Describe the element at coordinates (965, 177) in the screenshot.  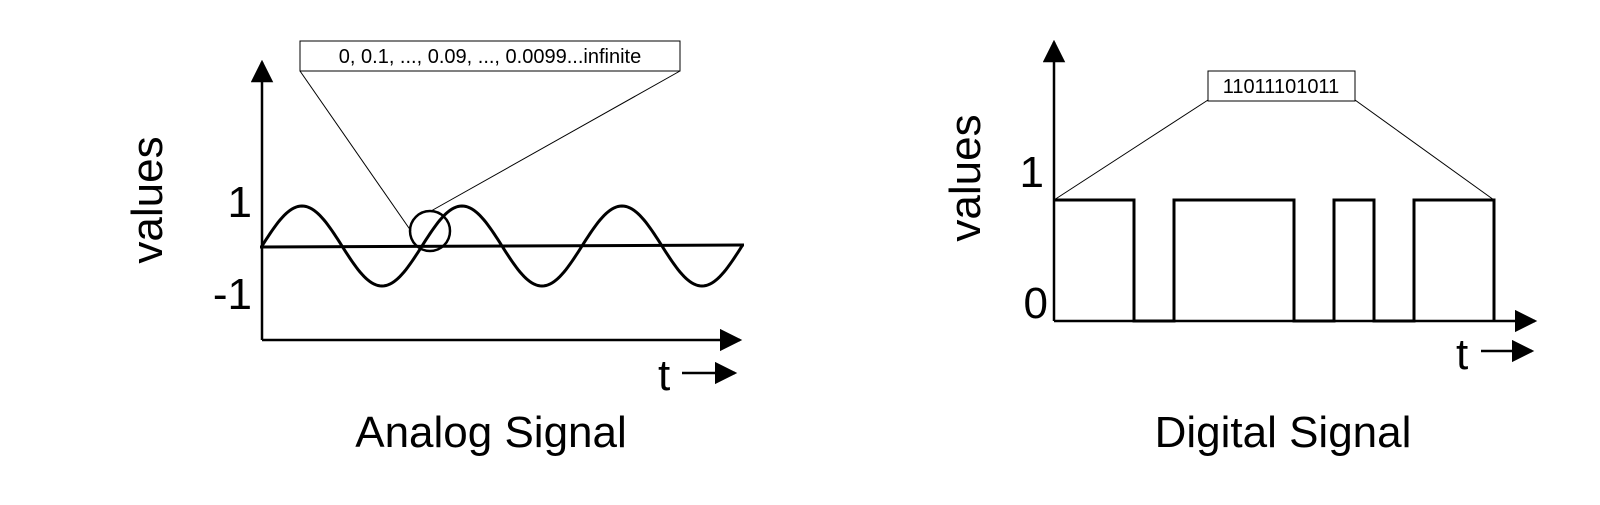
I see `digital-y-label: values` at that location.